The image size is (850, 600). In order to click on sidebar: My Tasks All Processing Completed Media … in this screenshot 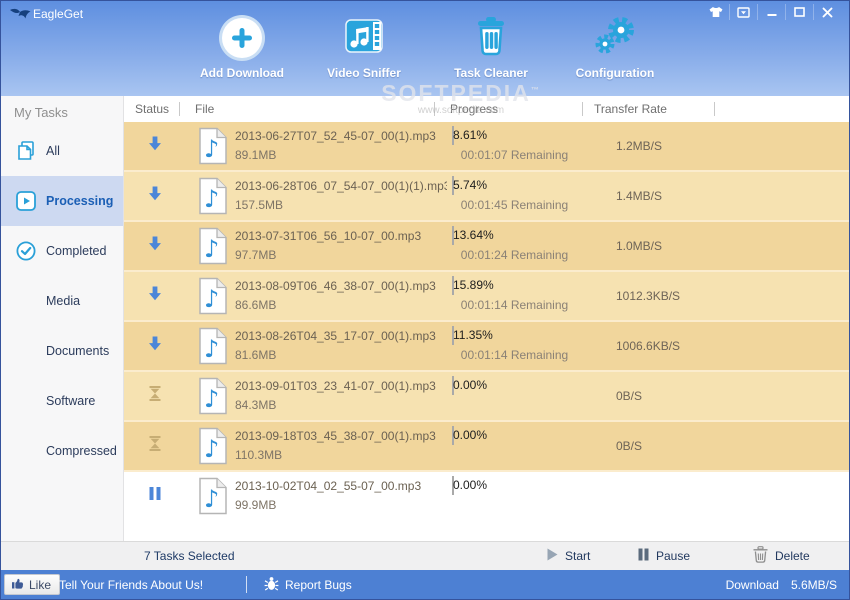, I will do `click(62, 319)`.